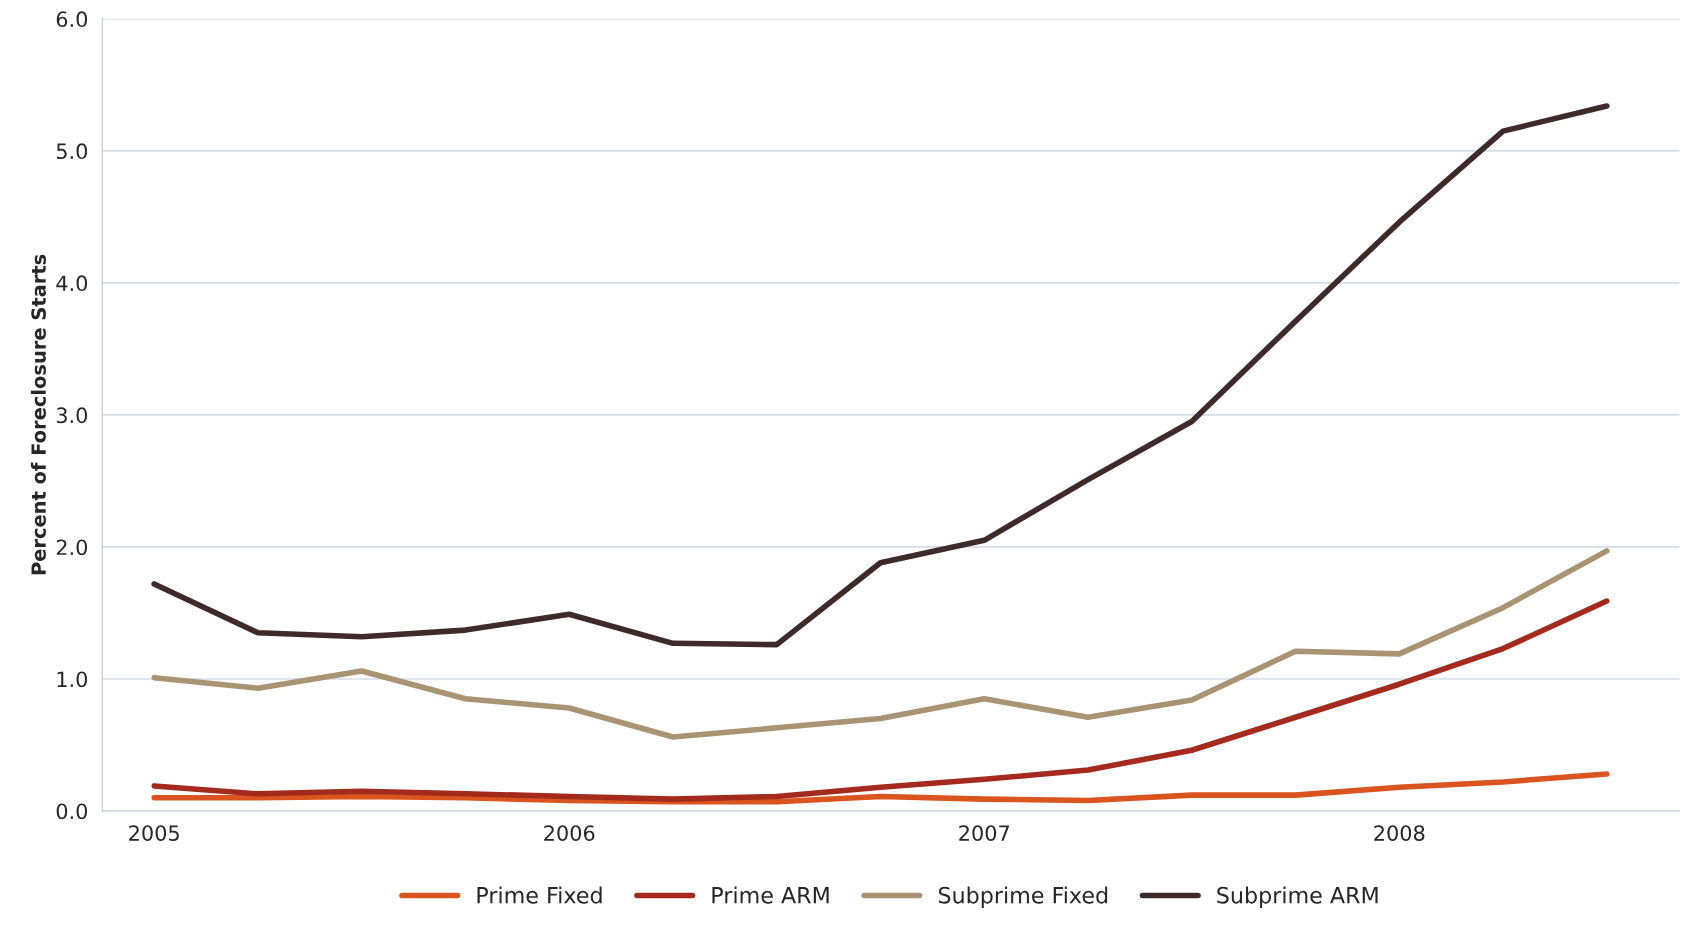 The width and height of the screenshot is (1705, 943). I want to click on y-tick-label: 2.0, so click(72, 547).